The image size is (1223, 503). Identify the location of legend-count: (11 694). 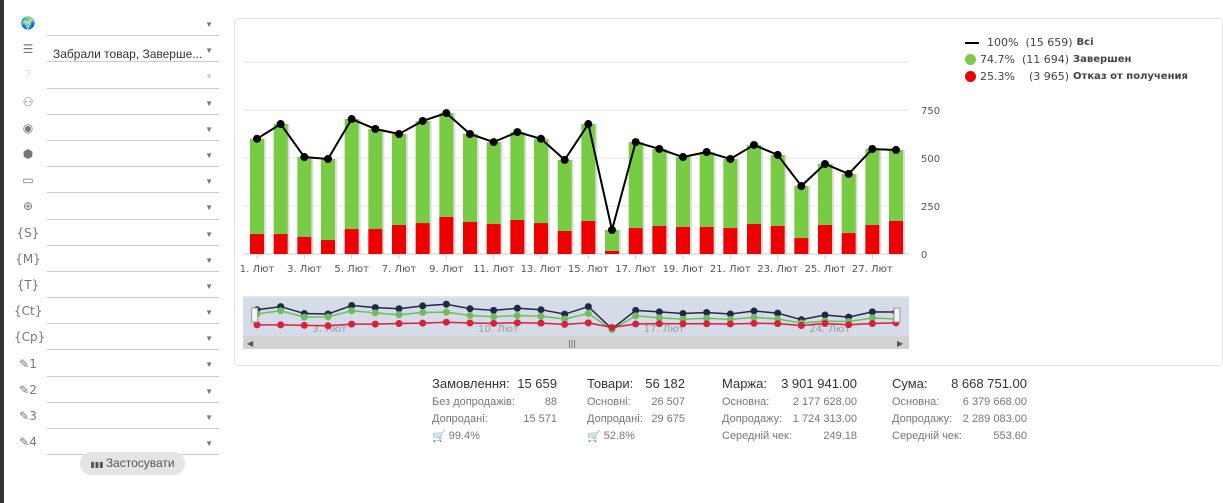
(1045, 59).